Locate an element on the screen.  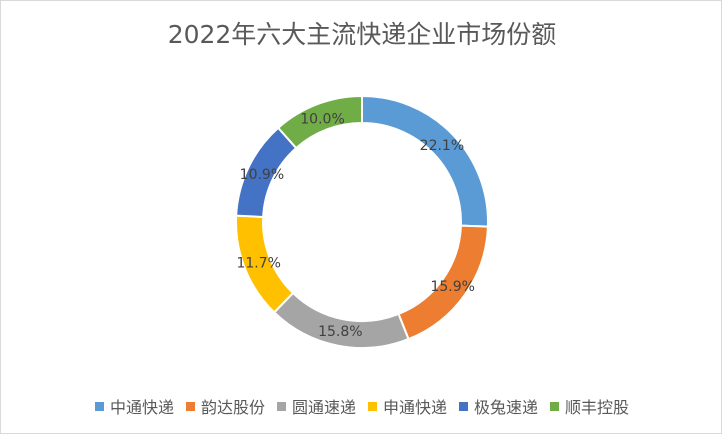
legend-item: 申通快递 is located at coordinates (407, 406).